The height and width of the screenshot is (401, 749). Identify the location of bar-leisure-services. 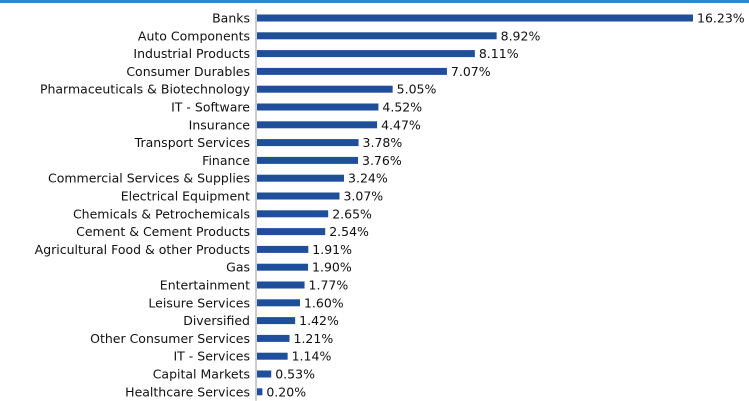
(278, 303).